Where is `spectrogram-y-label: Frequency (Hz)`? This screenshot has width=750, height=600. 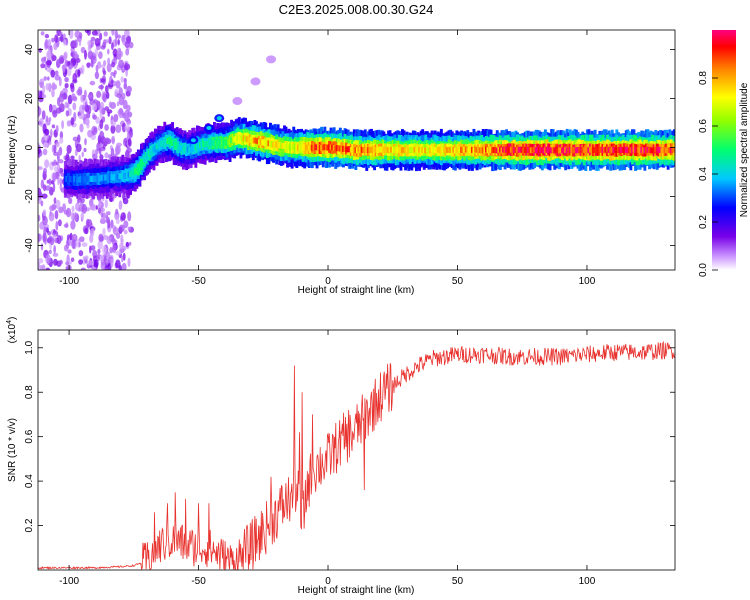 spectrogram-y-label: Frequency (Hz) is located at coordinates (12, 150).